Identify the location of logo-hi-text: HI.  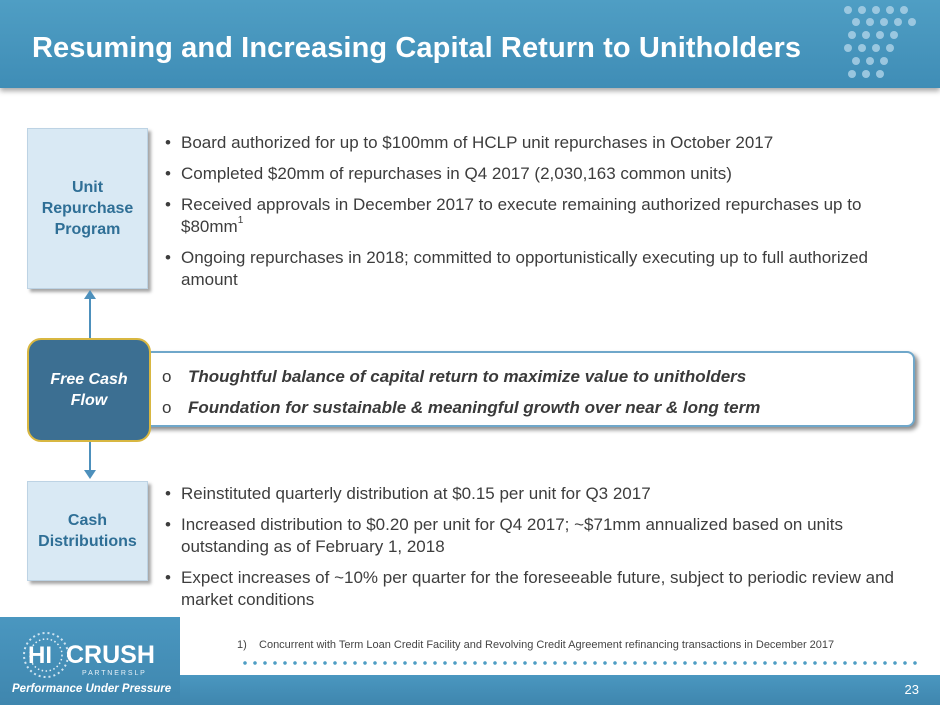
(40, 655).